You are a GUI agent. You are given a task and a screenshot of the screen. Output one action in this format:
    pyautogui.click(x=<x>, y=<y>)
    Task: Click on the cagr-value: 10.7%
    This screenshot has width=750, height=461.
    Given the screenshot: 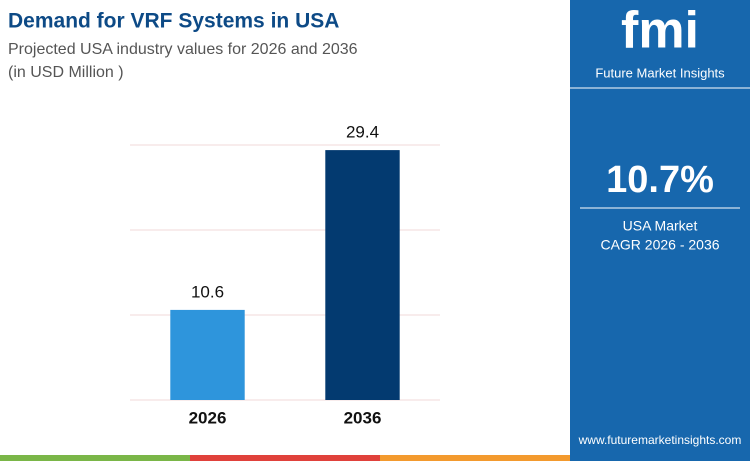 What is the action you would take?
    pyautogui.click(x=660, y=180)
    